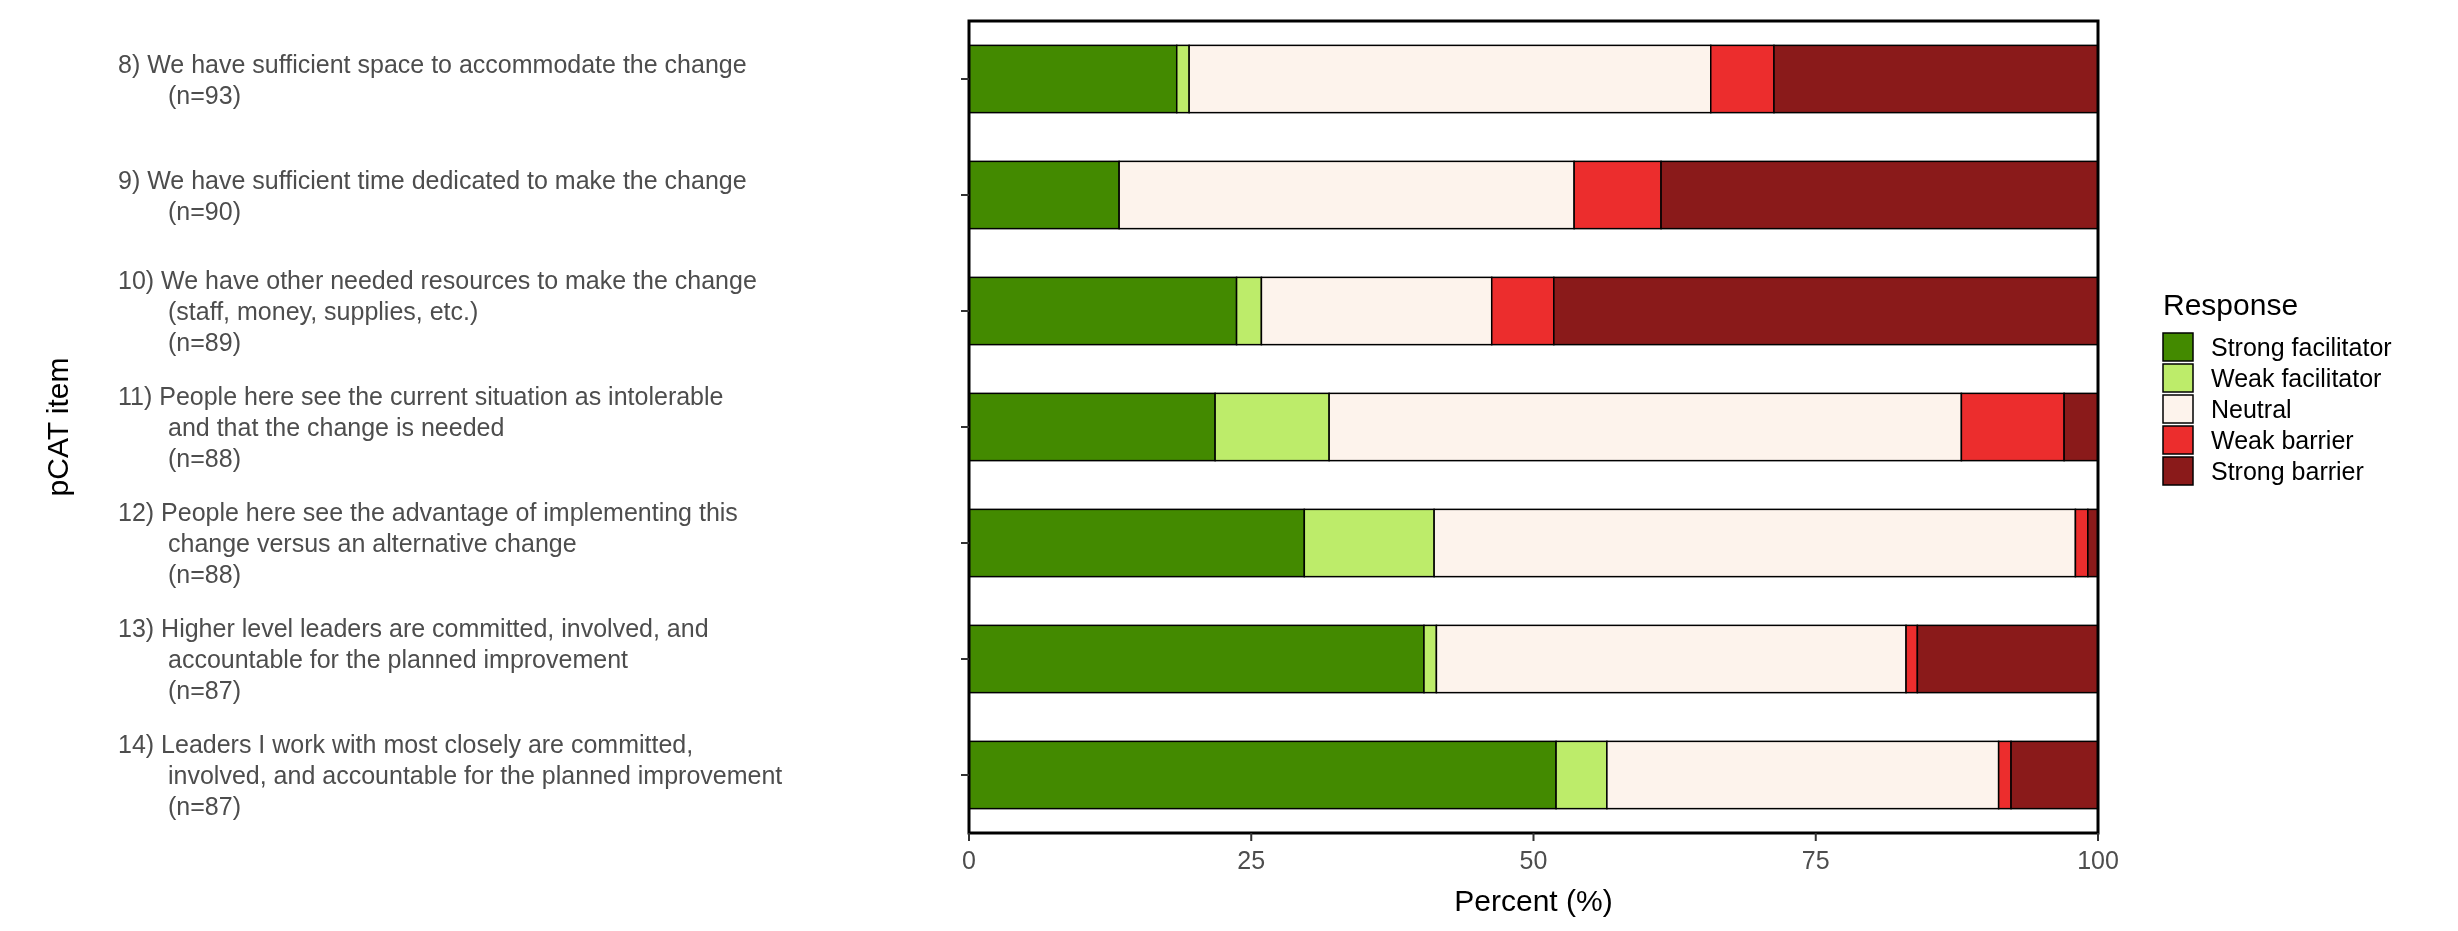 Image resolution: width=2458 pixels, height=931 pixels. Describe the element at coordinates (437, 311) in the screenshot. I see `y-tick-label: 10) We have other needed resources to make the change (staff, money, supplies, etc.) (n=89)` at that location.